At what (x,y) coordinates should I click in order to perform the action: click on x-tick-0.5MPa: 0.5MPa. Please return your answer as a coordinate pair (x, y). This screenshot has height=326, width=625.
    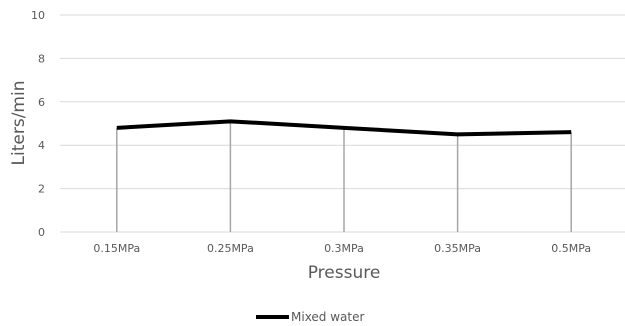
    Looking at the image, I should click on (571, 248).